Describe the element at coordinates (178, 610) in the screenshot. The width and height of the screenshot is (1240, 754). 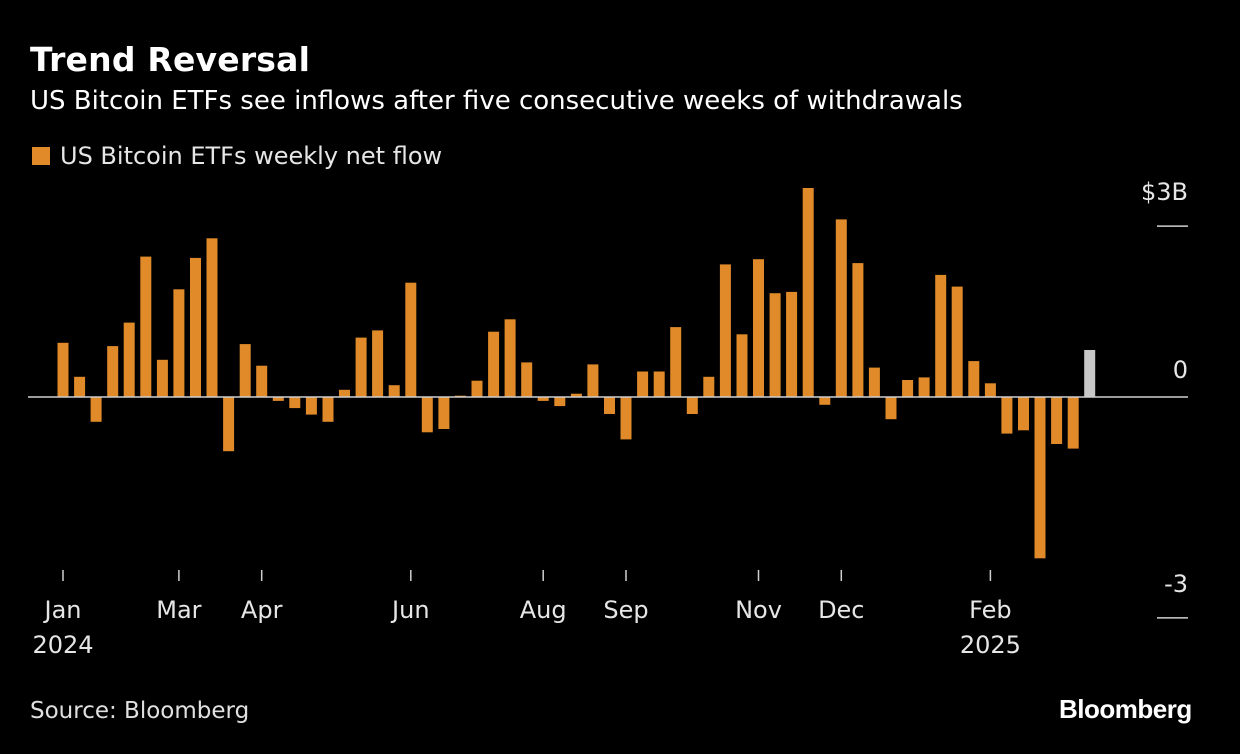
I see `x-tick-label: Mar` at that location.